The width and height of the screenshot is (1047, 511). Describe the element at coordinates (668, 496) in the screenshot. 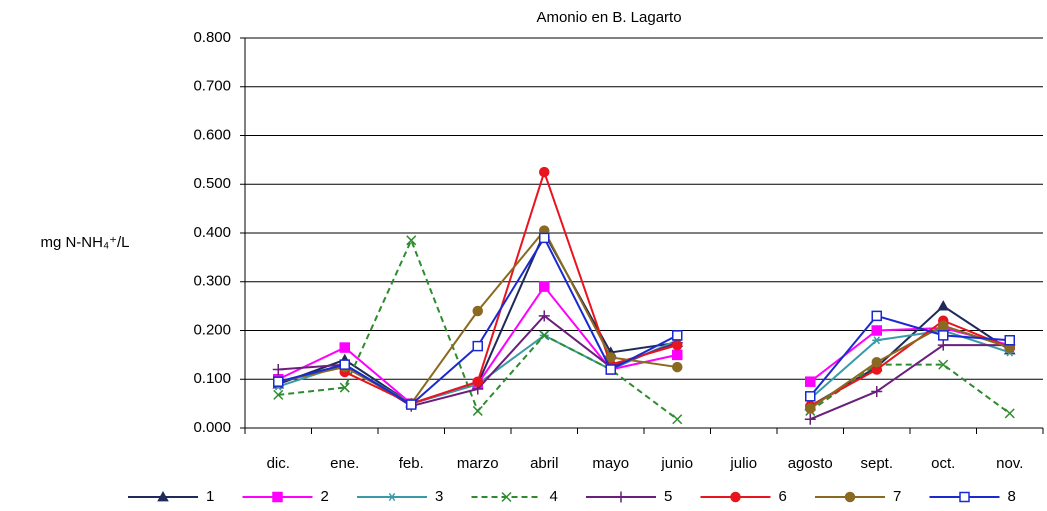

I see `legend-label: 5` at that location.